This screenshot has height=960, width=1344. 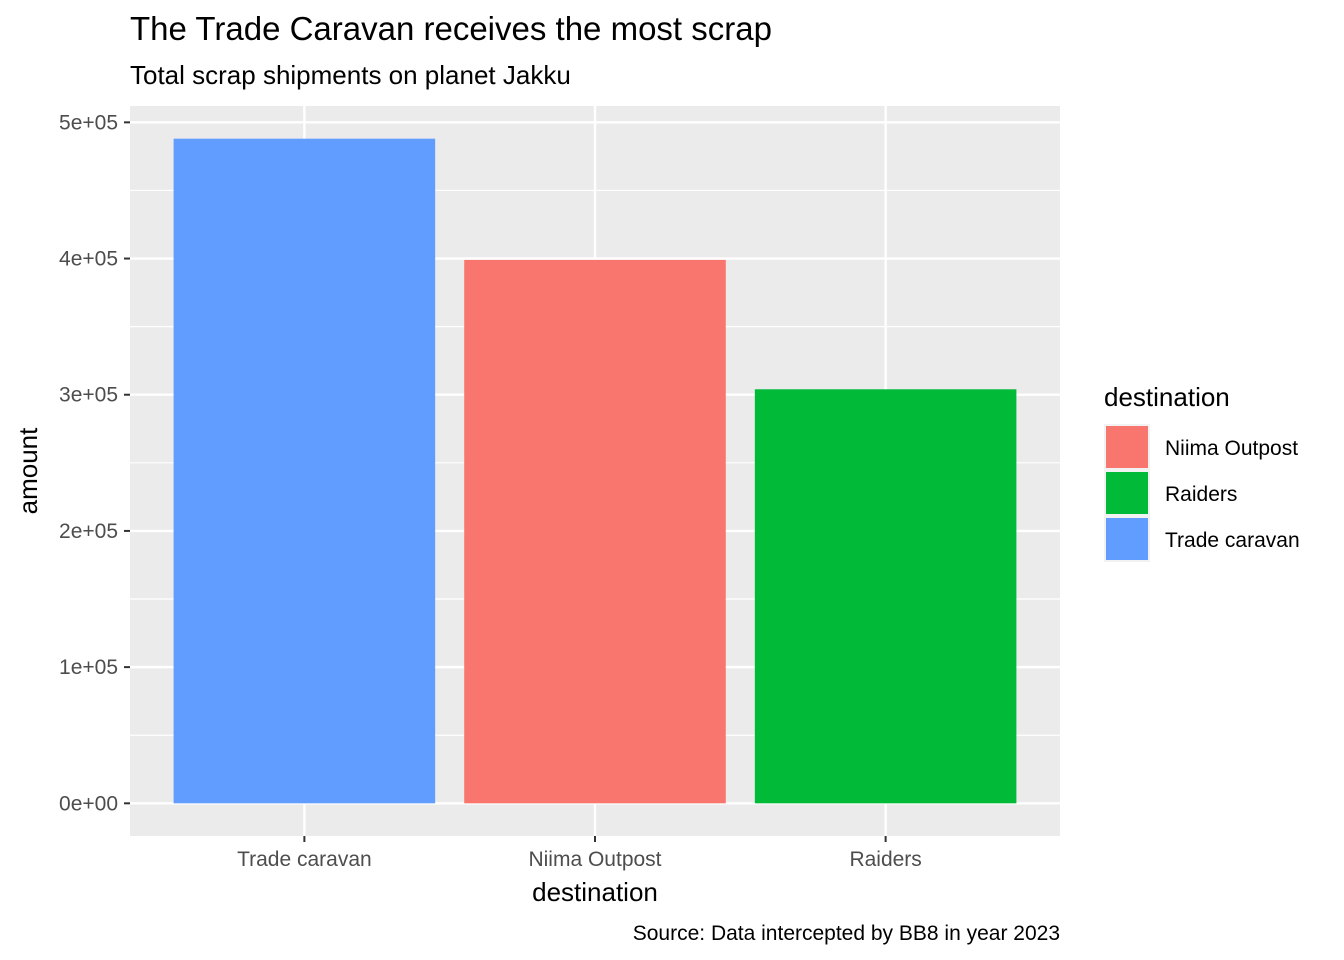 I want to click on y-axis: 0e+00 1e+05 2e+05 3e+05 4e+05 5e+05, so click(x=94, y=463).